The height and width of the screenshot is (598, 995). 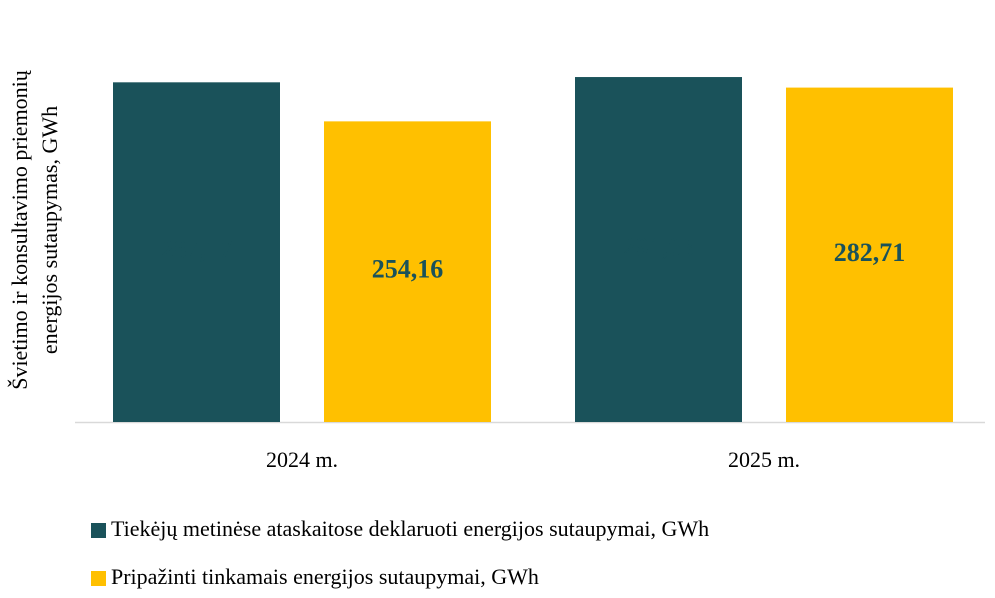 I want to click on data-label: 254,16, so click(x=408, y=269).